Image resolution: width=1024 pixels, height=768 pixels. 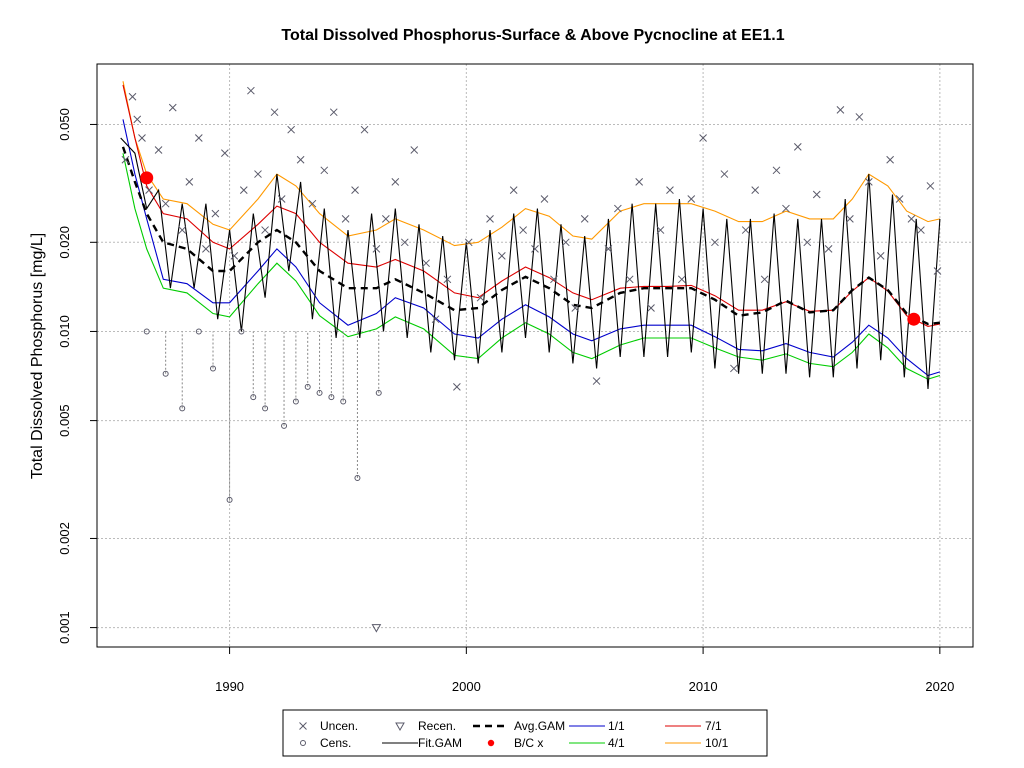 What do you see at coordinates (64, 124) in the screenshot?
I see `y-tick-label: 0.050` at bounding box center [64, 124].